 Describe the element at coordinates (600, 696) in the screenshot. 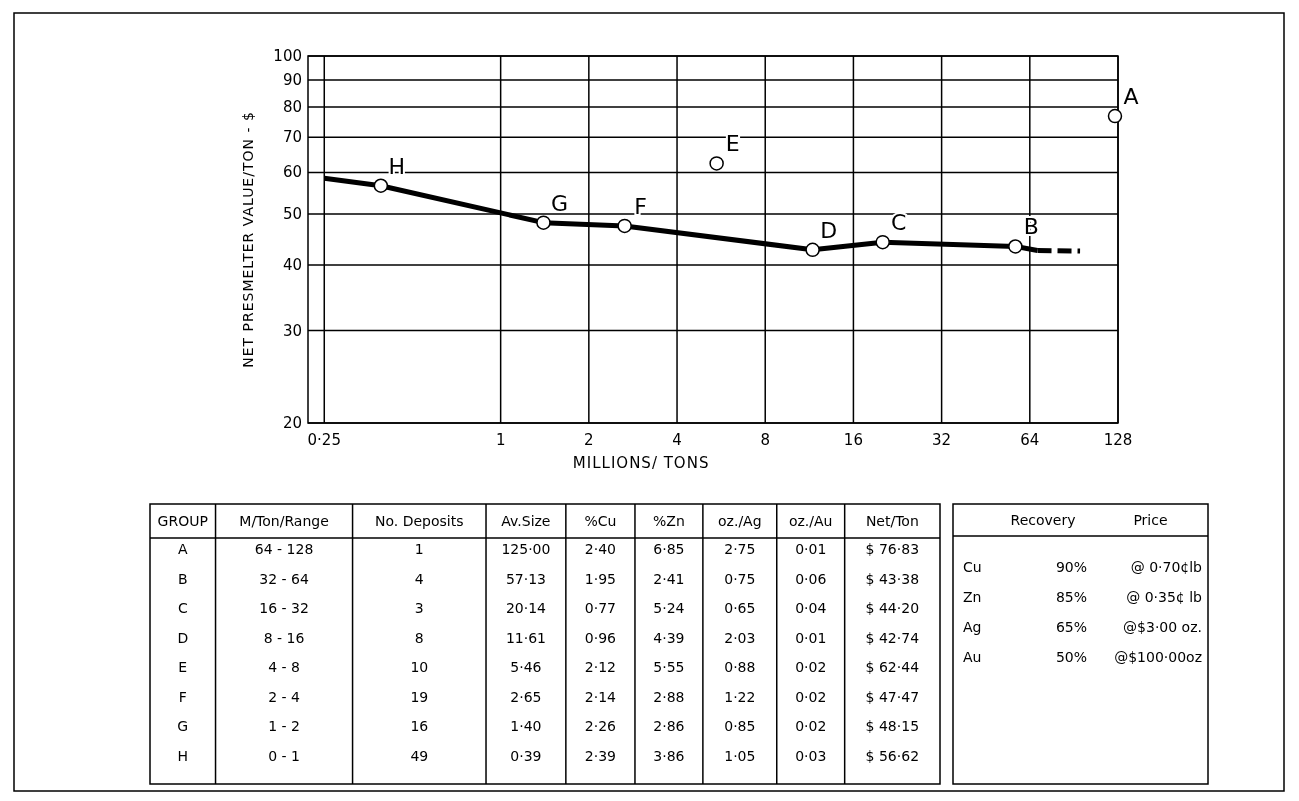

I see `text: 2·14` at that location.